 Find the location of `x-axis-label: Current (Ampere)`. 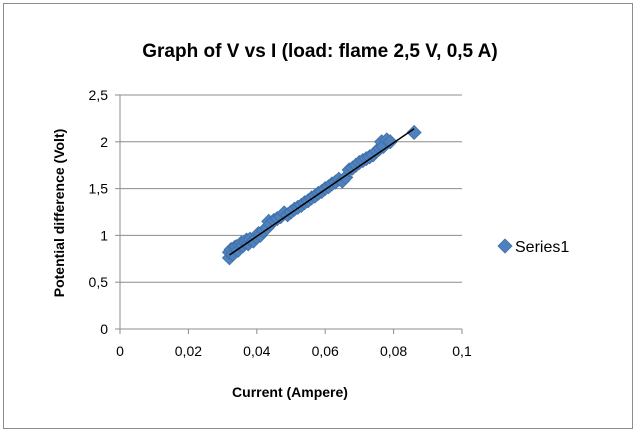

x-axis-label: Current (Ampere) is located at coordinates (290, 392).